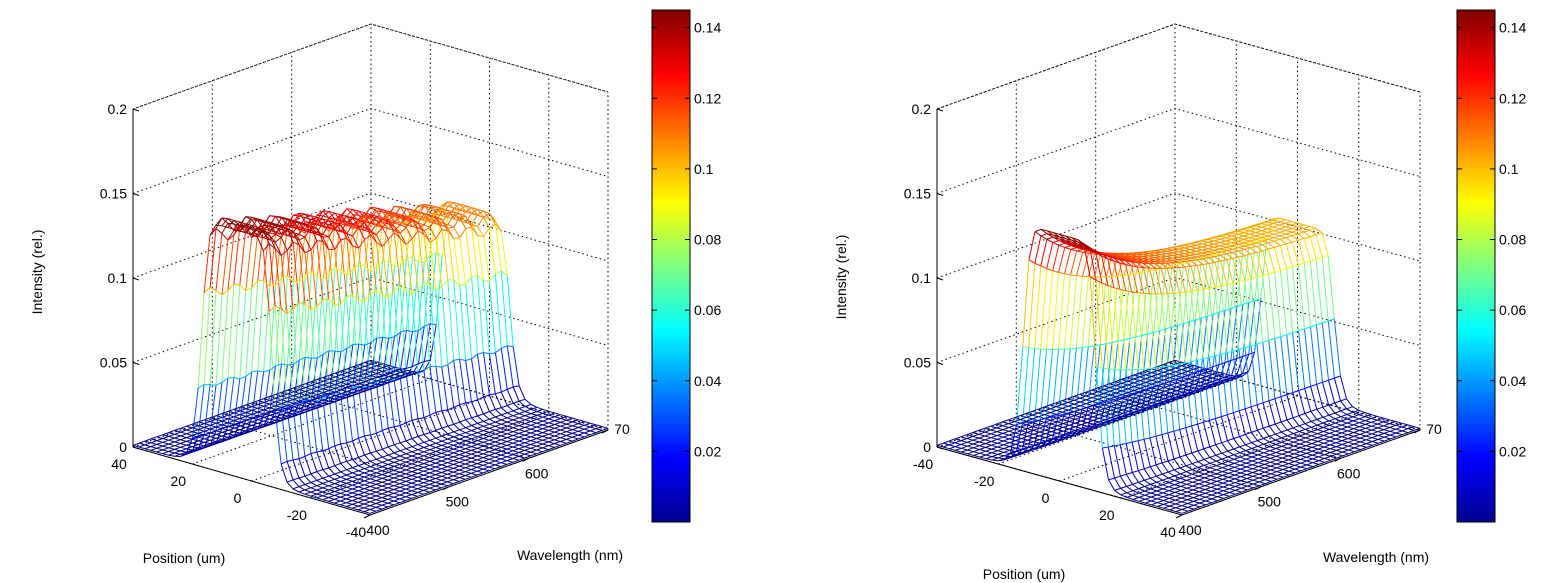 Image resolution: width=1563 pixels, height=583 pixels. What do you see at coordinates (570, 555) in the screenshot?
I see `y-axis-label: Wavelength (nm)` at bounding box center [570, 555].